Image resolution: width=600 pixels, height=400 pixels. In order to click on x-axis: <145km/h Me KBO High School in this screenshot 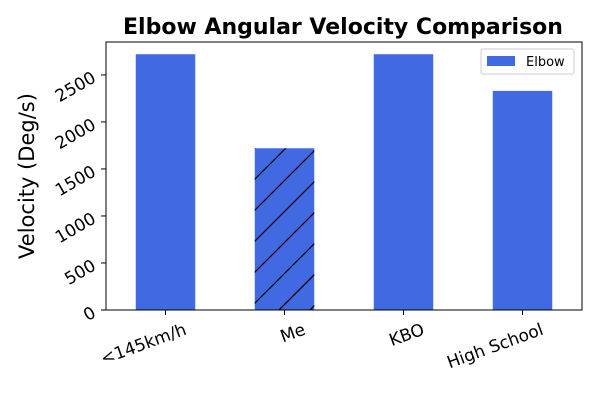, I will do `click(322, 341)`.